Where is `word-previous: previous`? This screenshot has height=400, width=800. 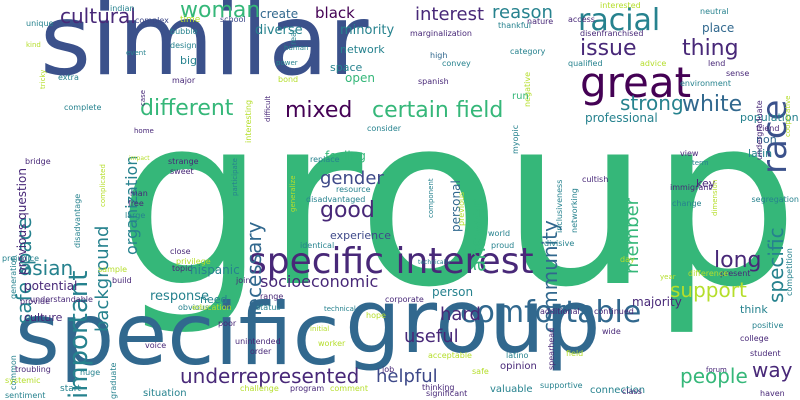 word-previous: previous is located at coordinates (461, 209).